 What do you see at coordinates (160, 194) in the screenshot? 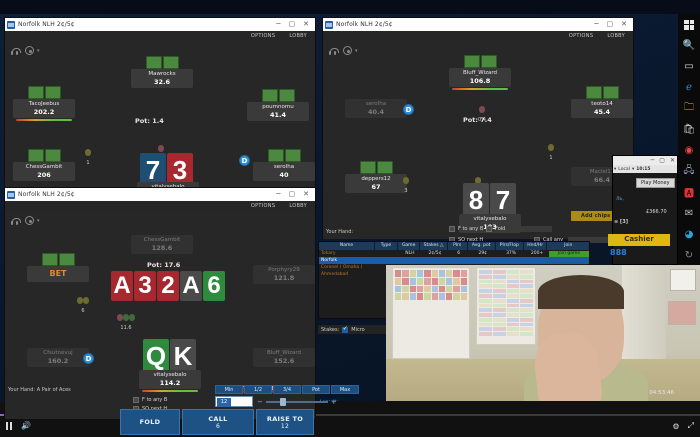
I see `titlebar-3: Norfolk NLH 2¢/5¢ ─ ▢ ✕` at bounding box center [160, 194].